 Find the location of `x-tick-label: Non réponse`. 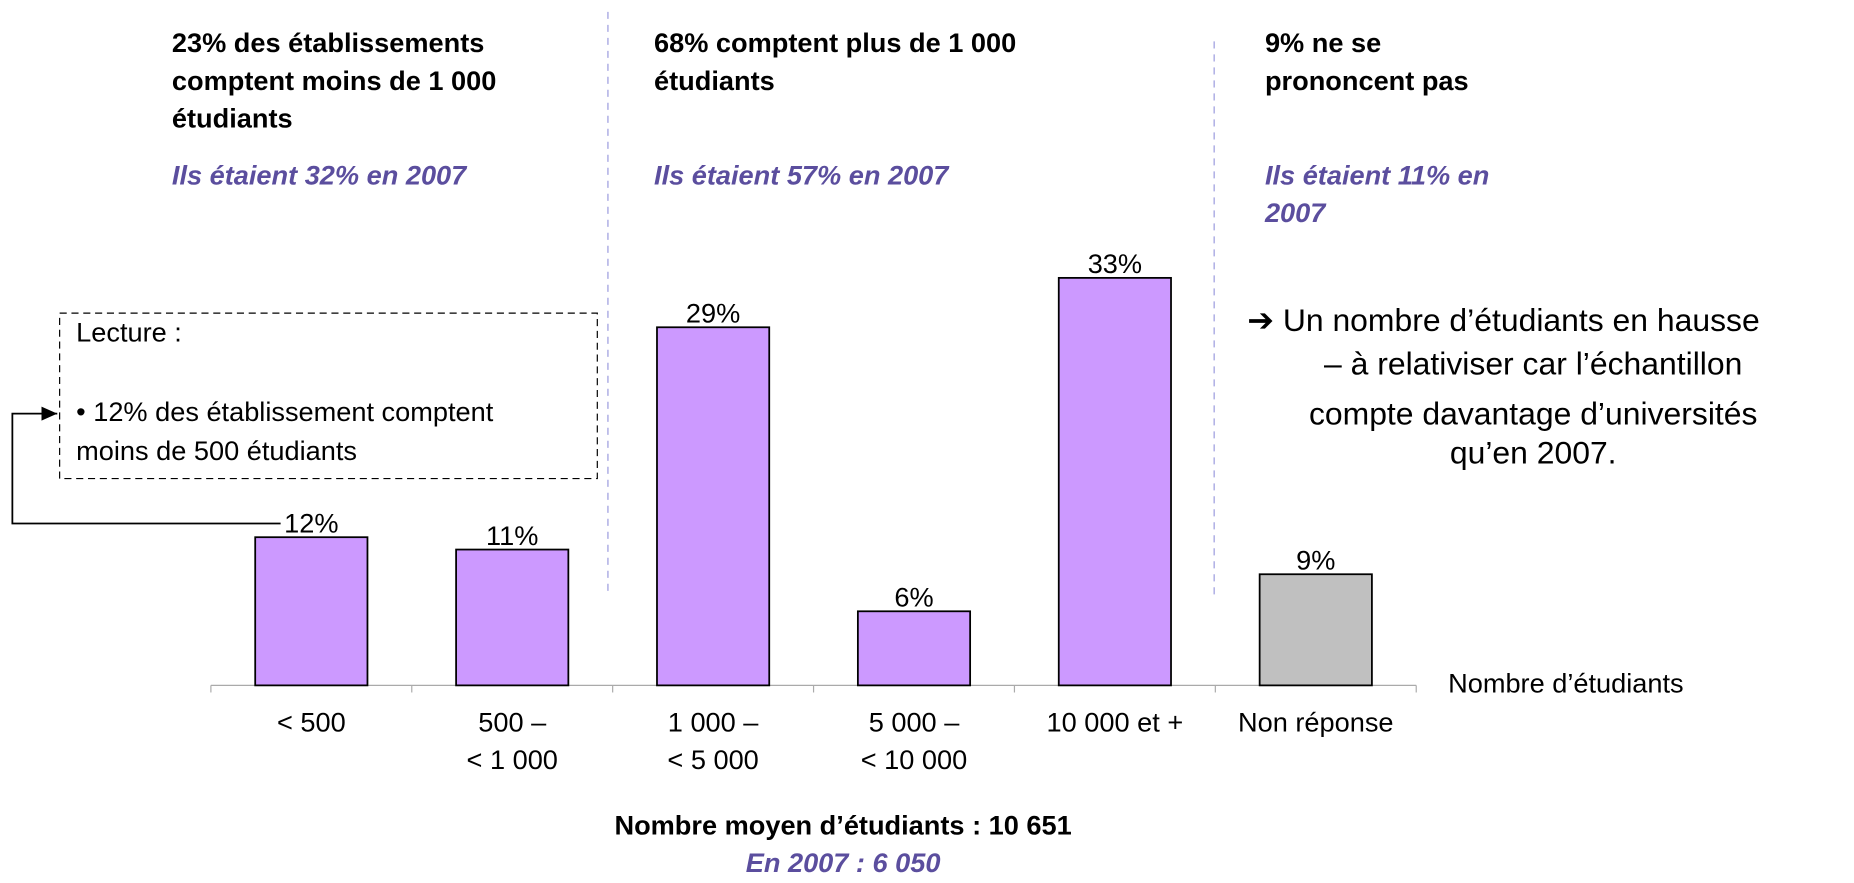

x-tick-label: Non réponse is located at coordinates (1316, 722).